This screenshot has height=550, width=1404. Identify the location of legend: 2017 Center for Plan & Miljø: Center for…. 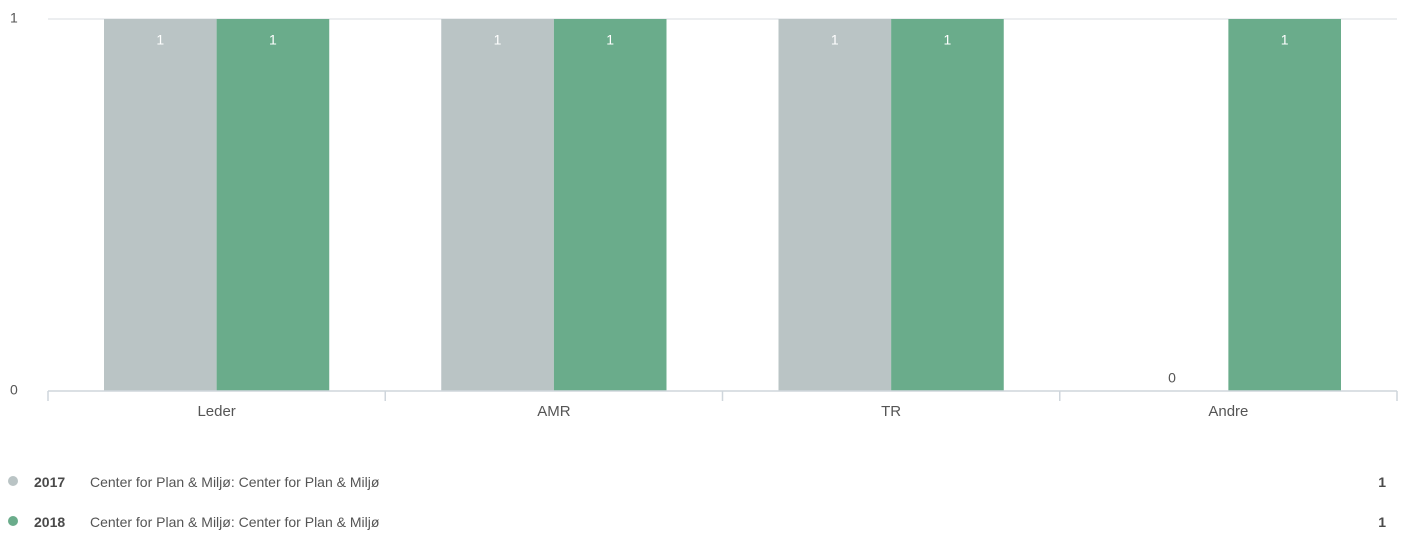
(697, 510).